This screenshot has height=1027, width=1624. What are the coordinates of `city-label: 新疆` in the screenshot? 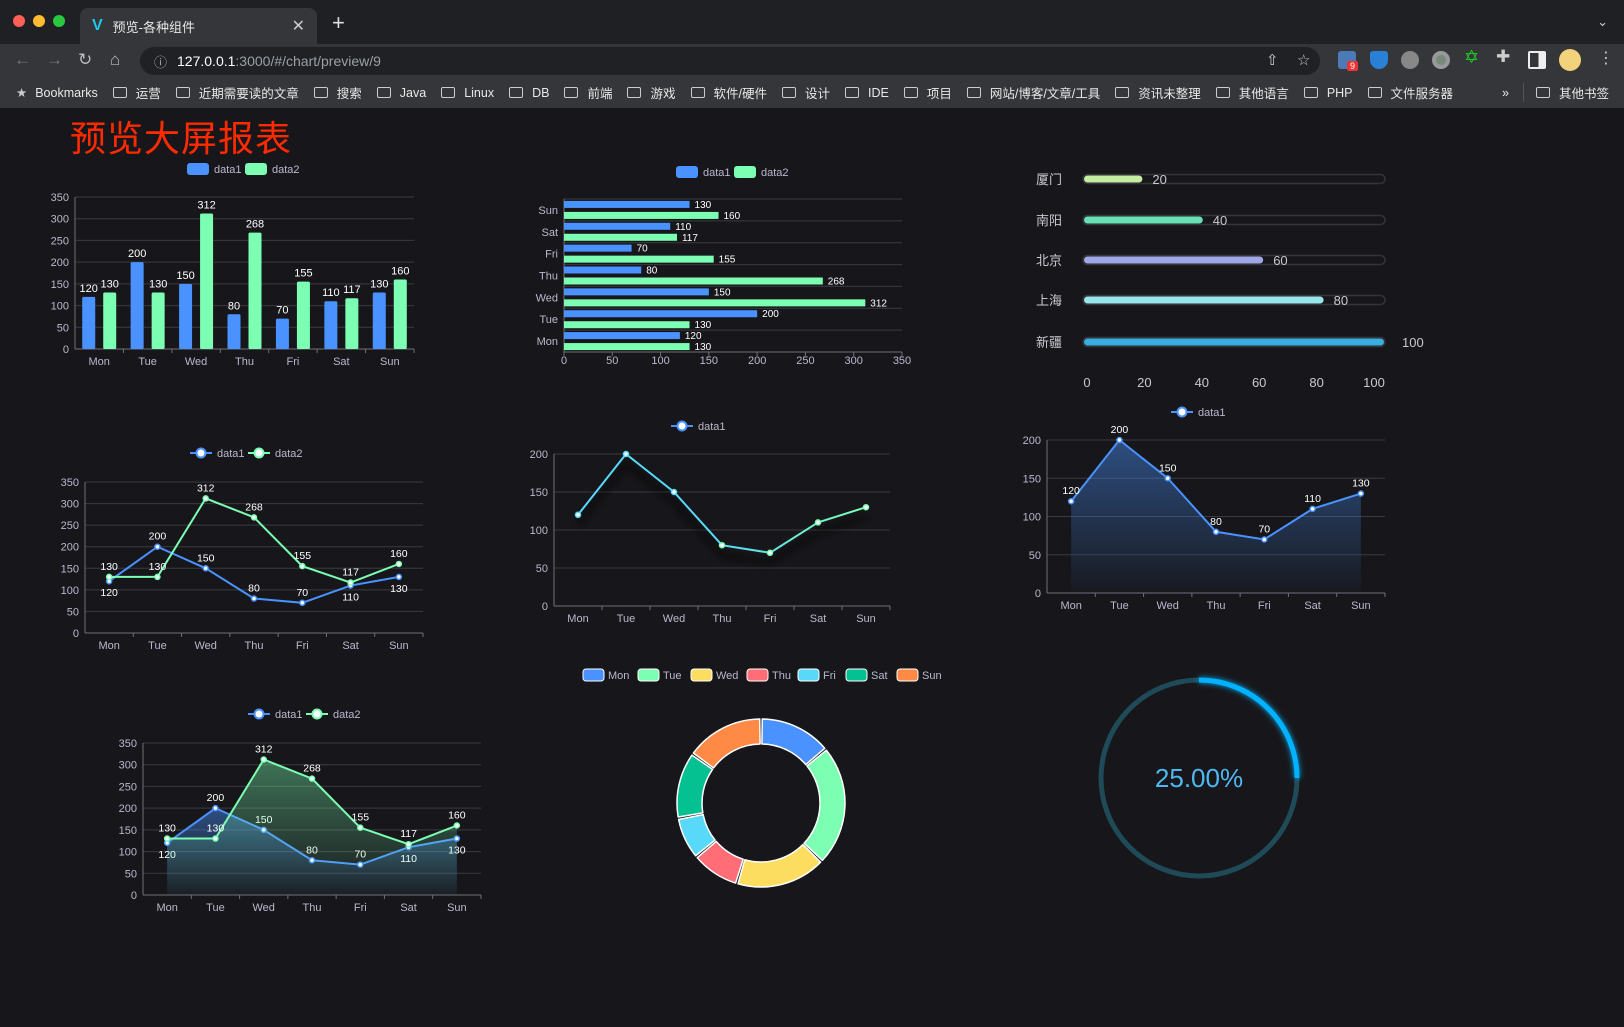 It's located at (1049, 342).